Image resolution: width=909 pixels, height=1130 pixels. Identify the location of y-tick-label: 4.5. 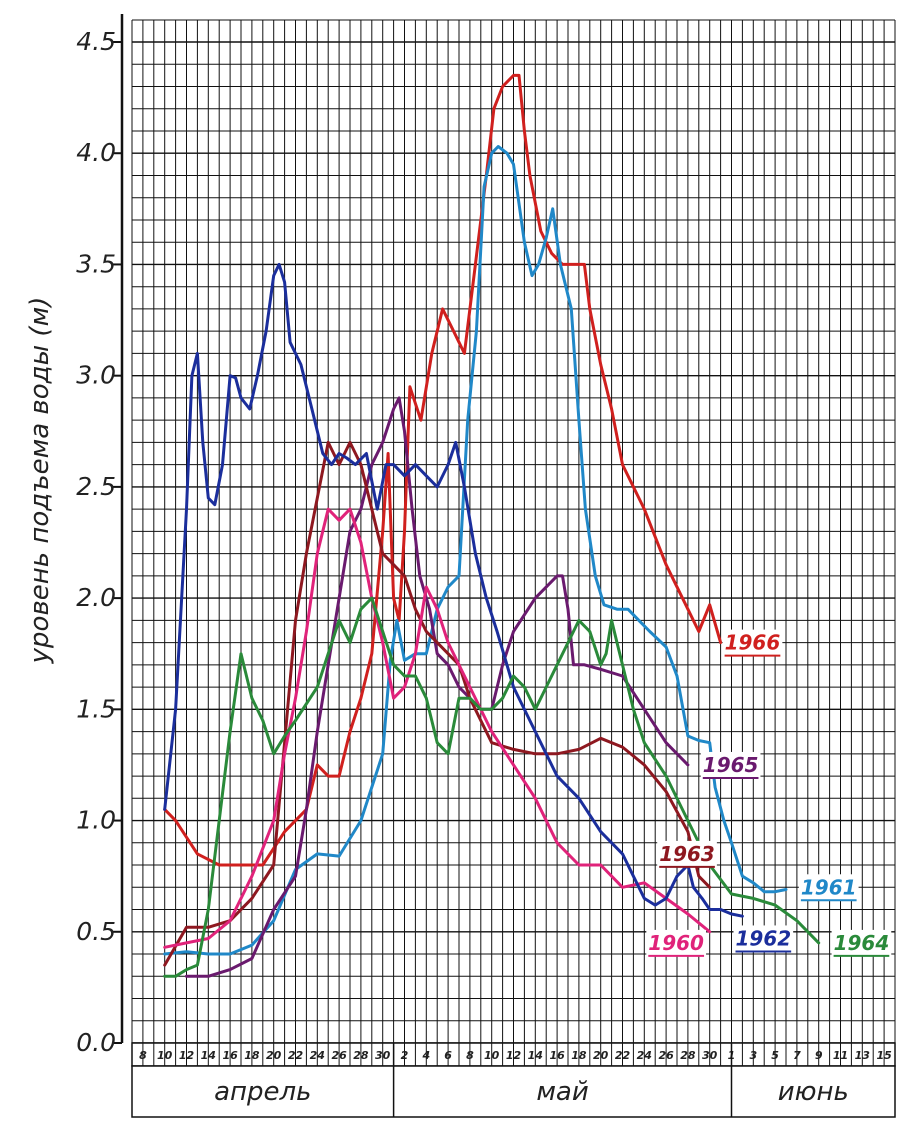
(96, 41).